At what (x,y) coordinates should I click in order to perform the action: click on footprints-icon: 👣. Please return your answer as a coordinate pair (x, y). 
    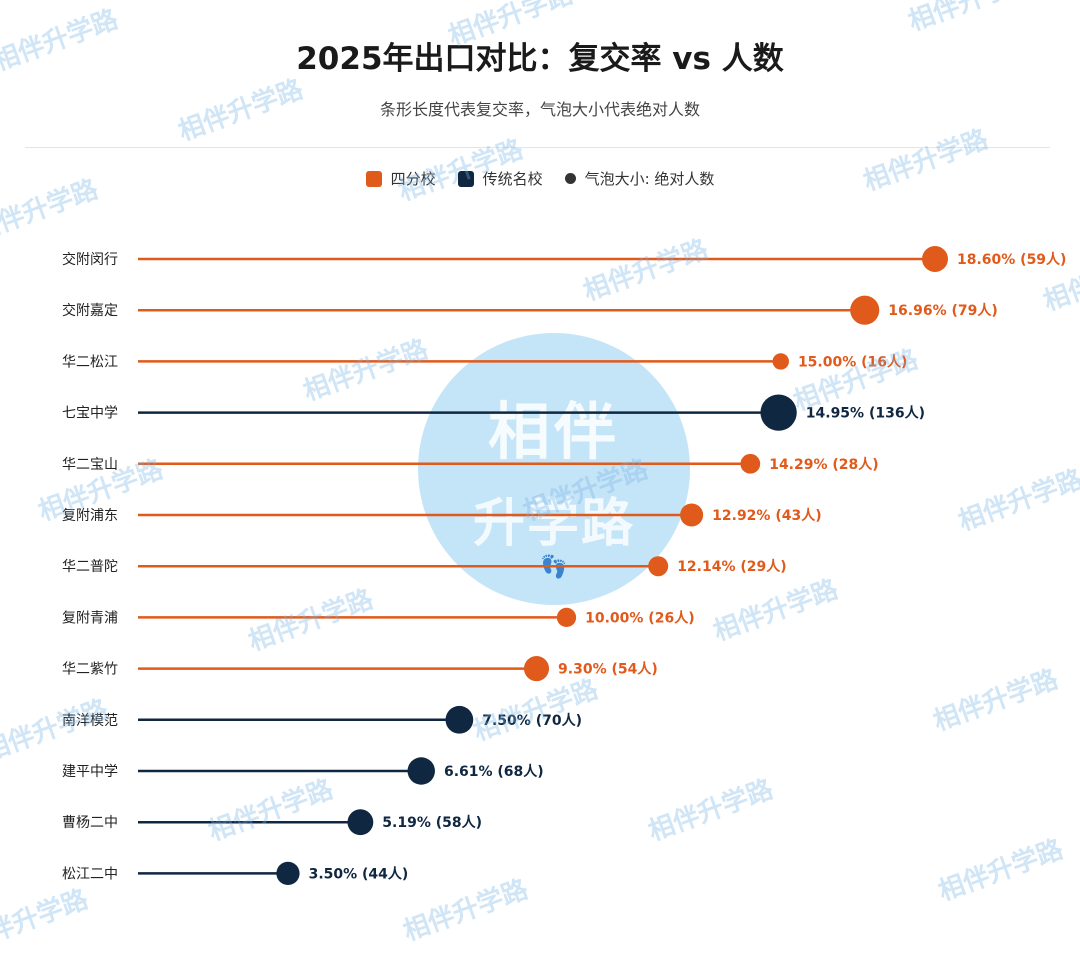
    Looking at the image, I should click on (554, 567).